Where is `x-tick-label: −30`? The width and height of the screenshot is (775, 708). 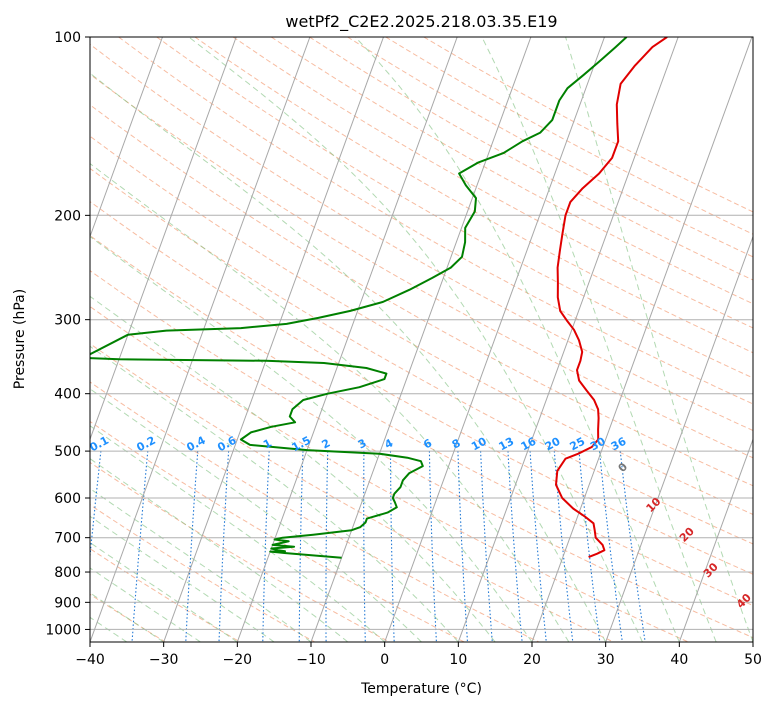
x-tick-label: −30 is located at coordinates (164, 660).